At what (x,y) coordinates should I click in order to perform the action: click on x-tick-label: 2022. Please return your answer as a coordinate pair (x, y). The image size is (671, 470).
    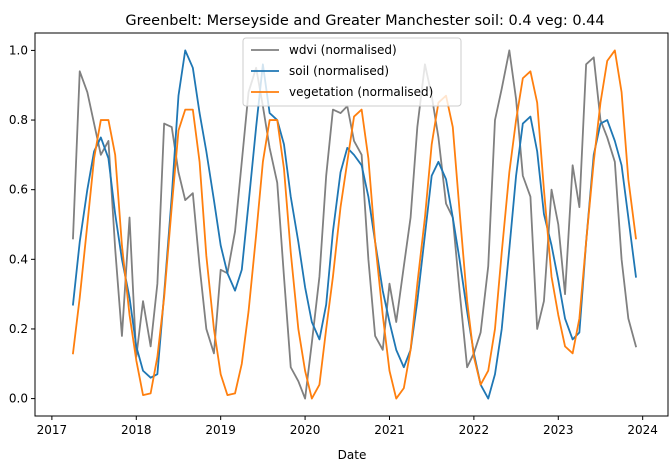
    Looking at the image, I should click on (474, 430).